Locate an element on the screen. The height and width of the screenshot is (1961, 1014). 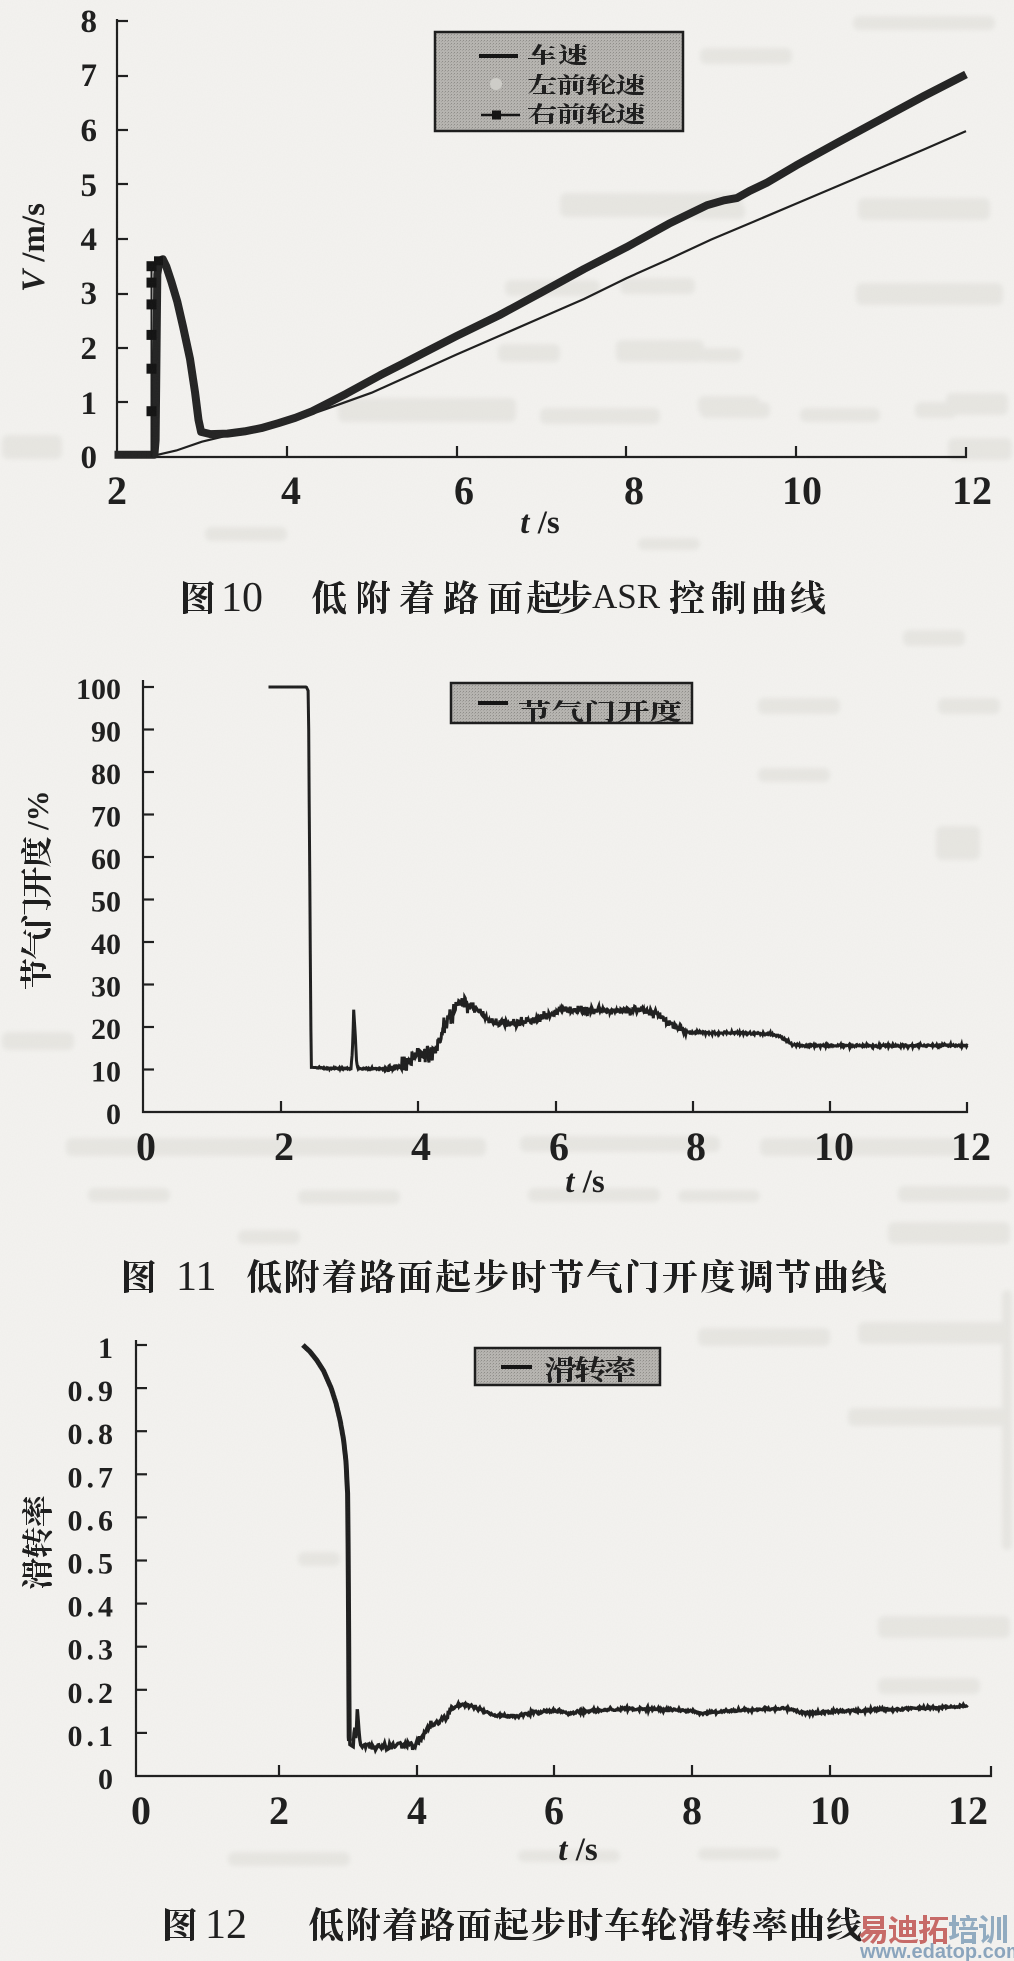
svg-text: 0.8 is located at coordinates (93, 1434).